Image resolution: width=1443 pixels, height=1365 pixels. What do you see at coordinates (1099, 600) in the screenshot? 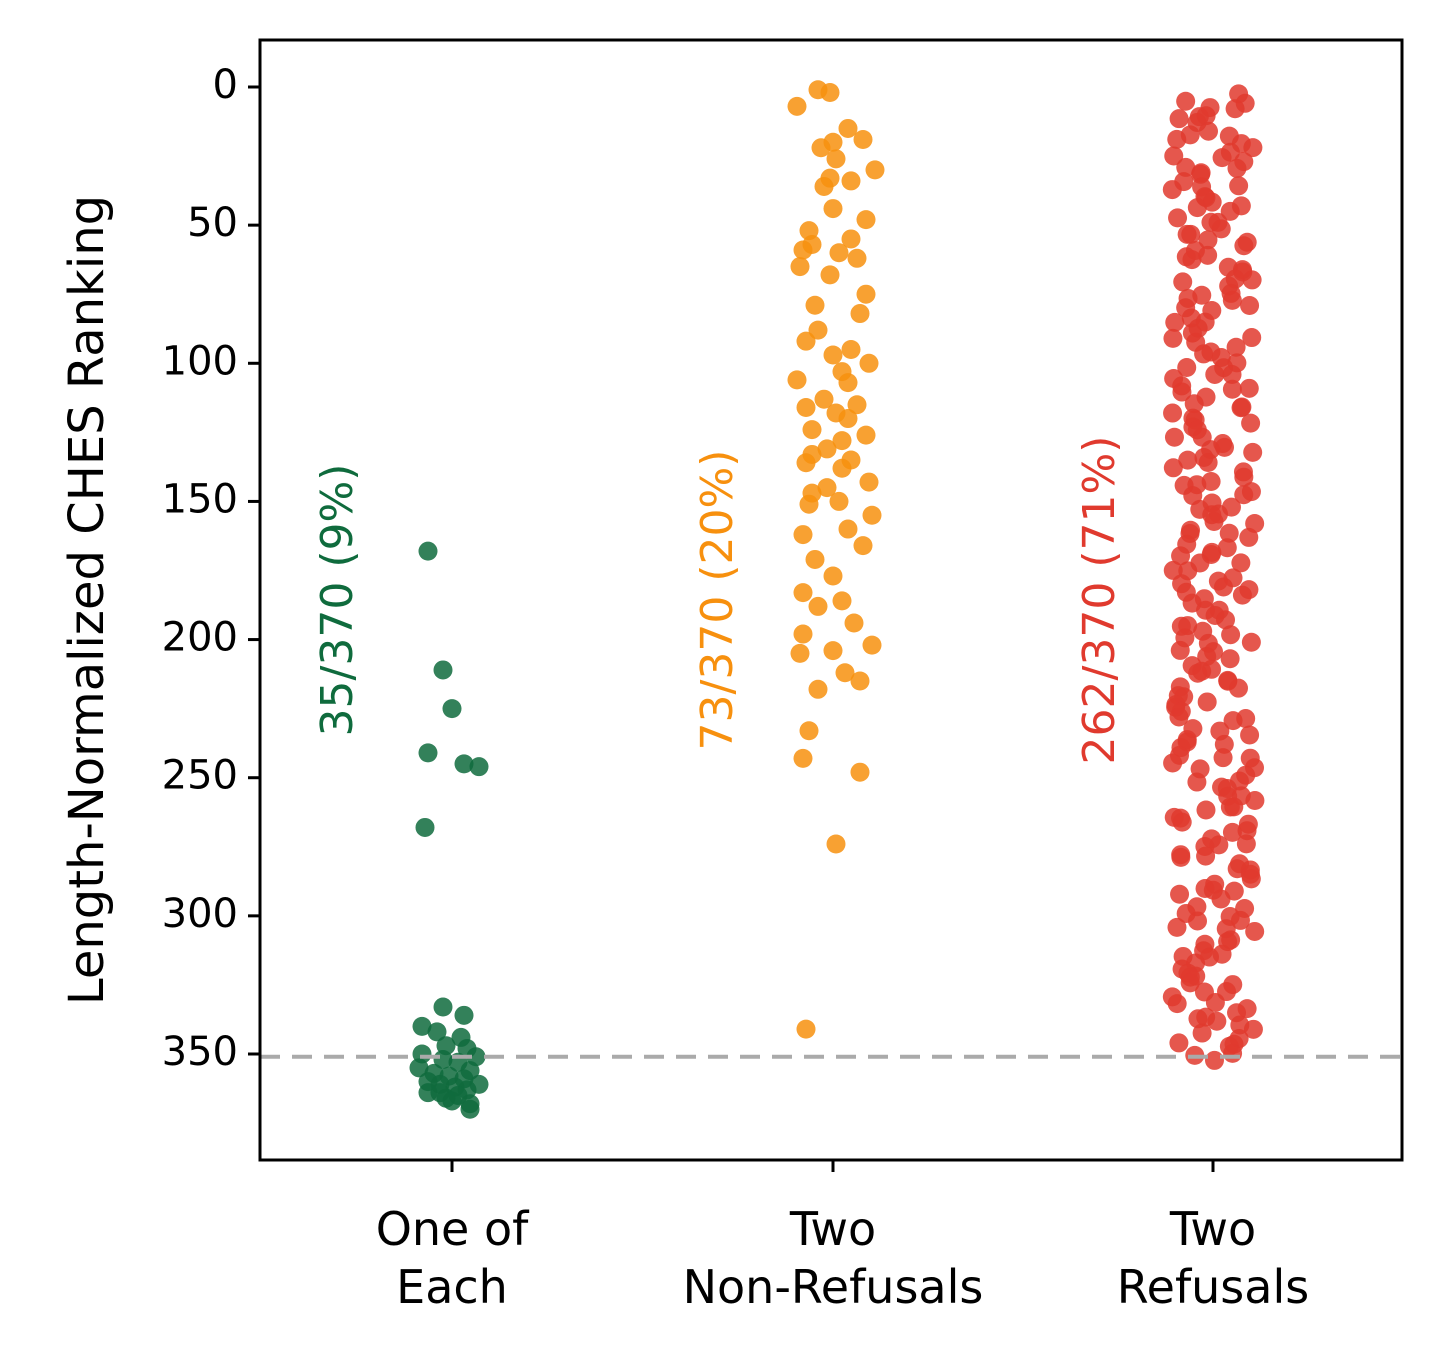
I see `count-label-two_refusals: 262/370 (71%)` at bounding box center [1099, 600].